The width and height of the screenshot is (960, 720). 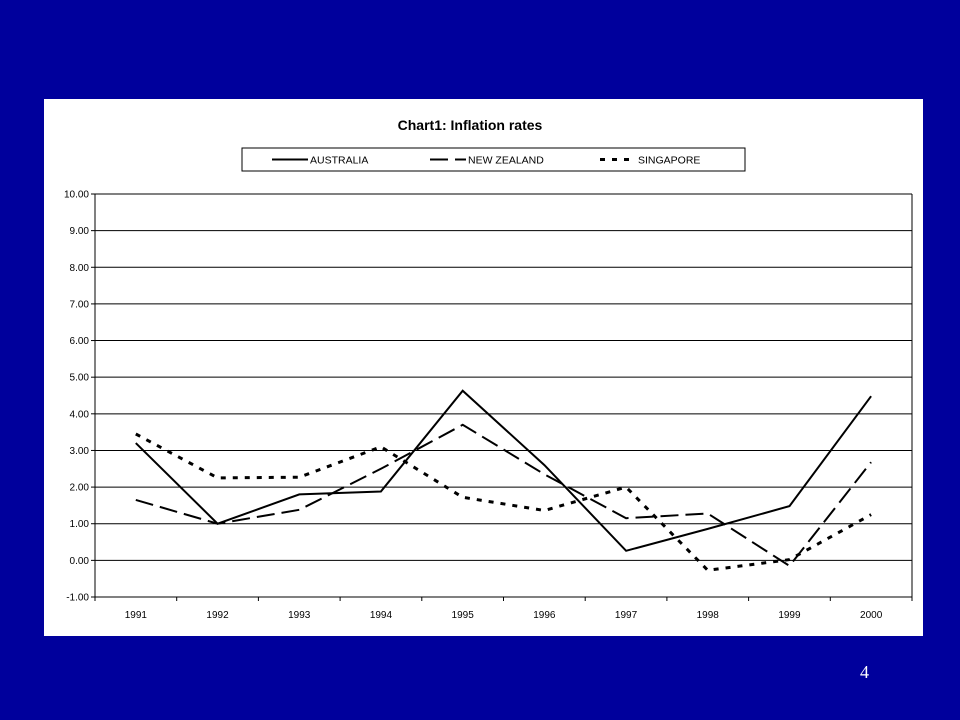 What do you see at coordinates (136, 615) in the screenshot?
I see `x-tick-label-0: 1991` at bounding box center [136, 615].